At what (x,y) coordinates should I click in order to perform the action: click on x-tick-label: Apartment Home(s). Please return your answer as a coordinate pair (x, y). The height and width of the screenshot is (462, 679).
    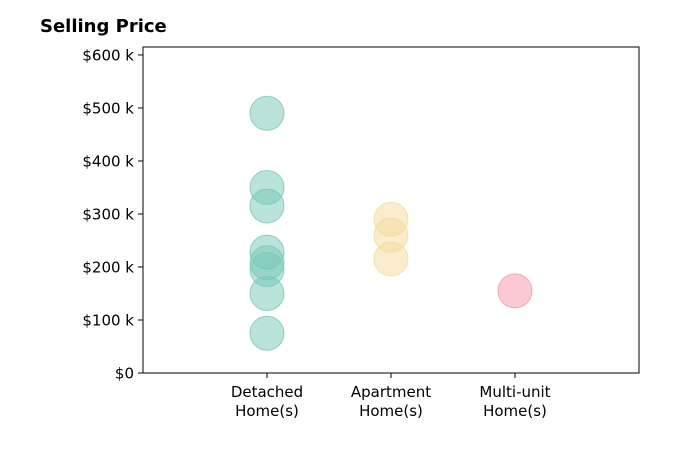
    Looking at the image, I should click on (391, 401).